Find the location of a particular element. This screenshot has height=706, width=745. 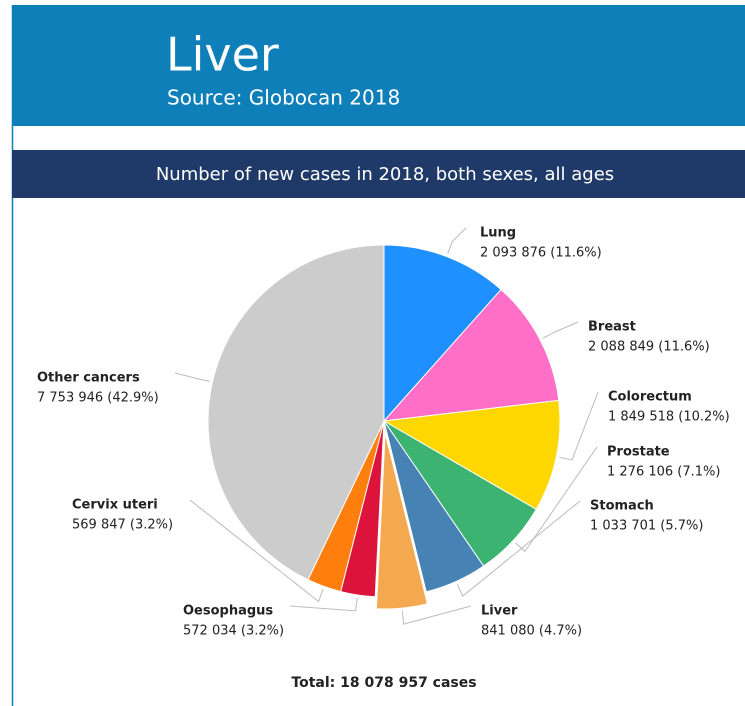

slice-label: Cervix uteri is located at coordinates (115, 505).